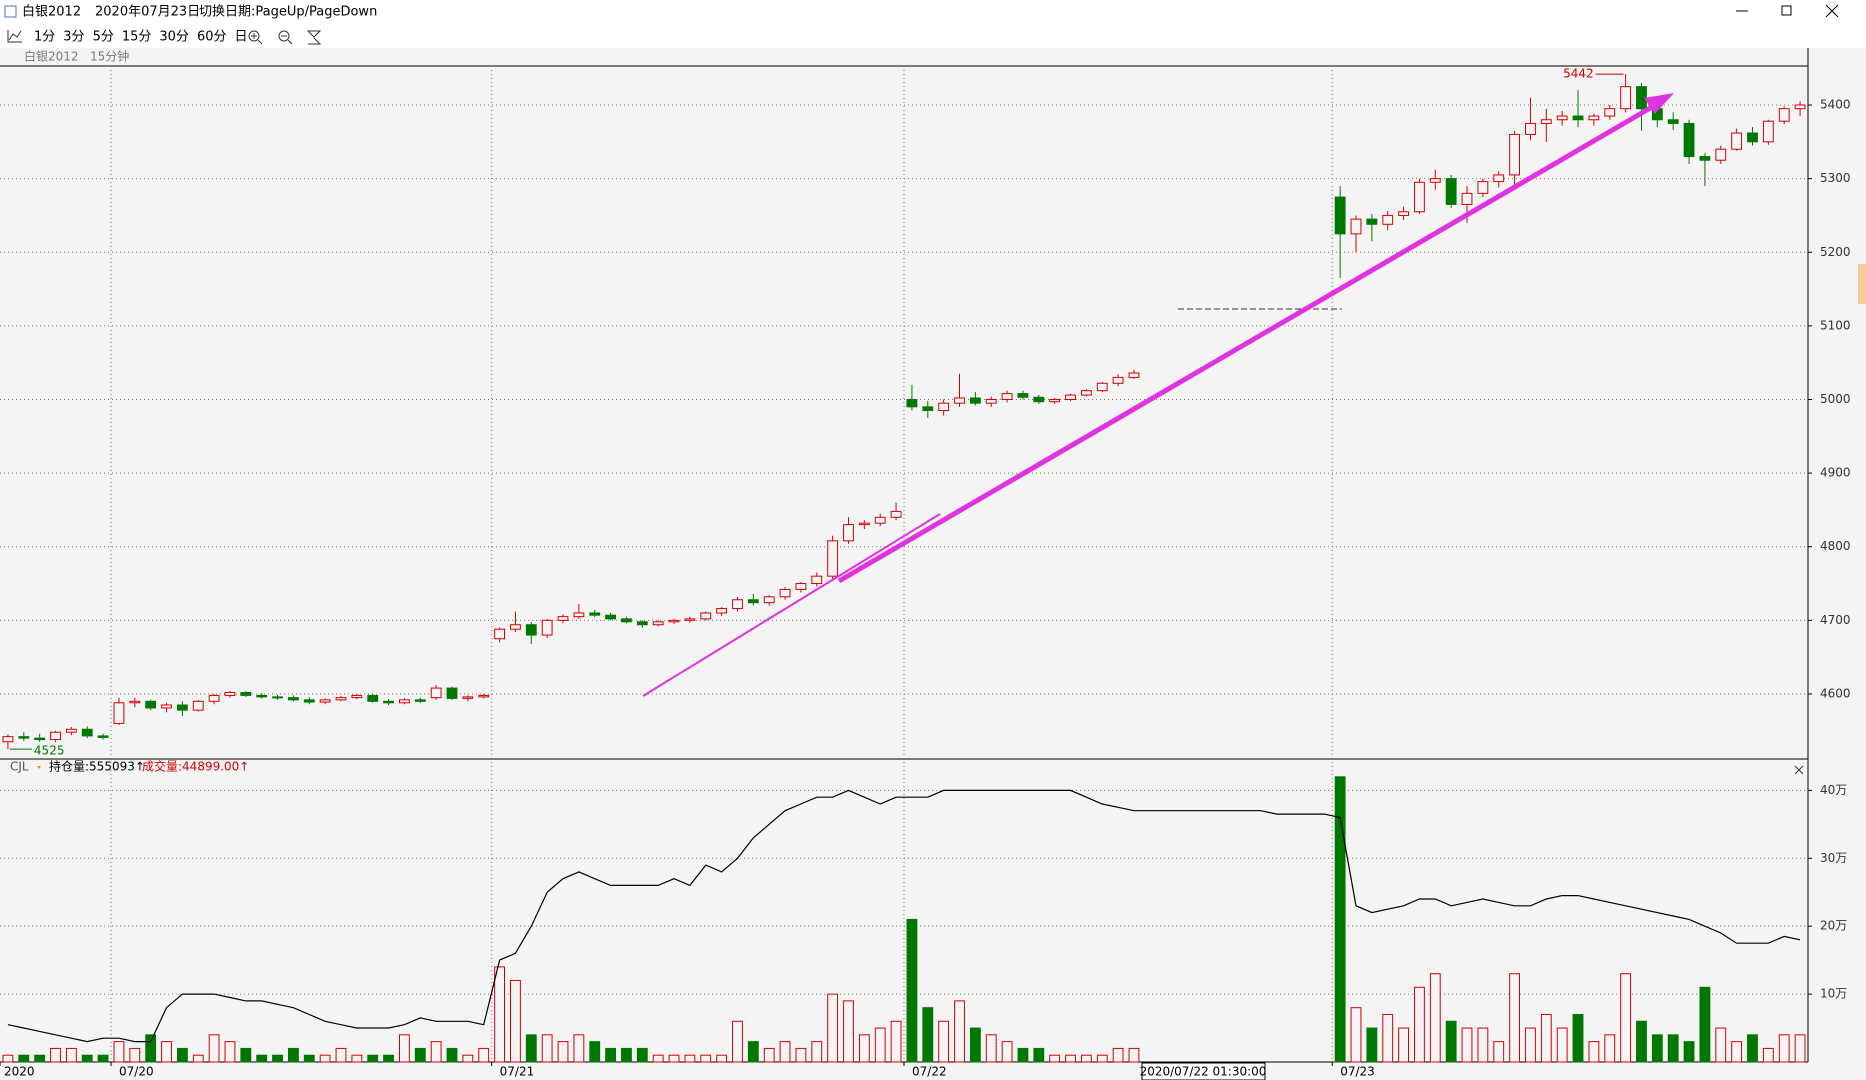 The image size is (1866, 1080). Describe the element at coordinates (1799, 770) in the screenshot. I see `close-indicator` at that location.